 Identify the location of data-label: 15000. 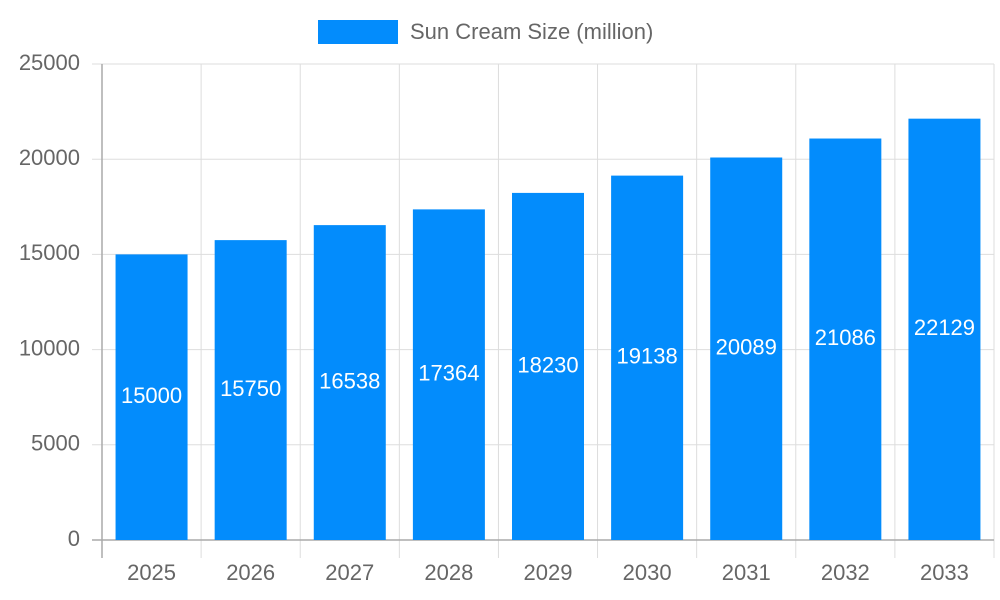
(151, 395).